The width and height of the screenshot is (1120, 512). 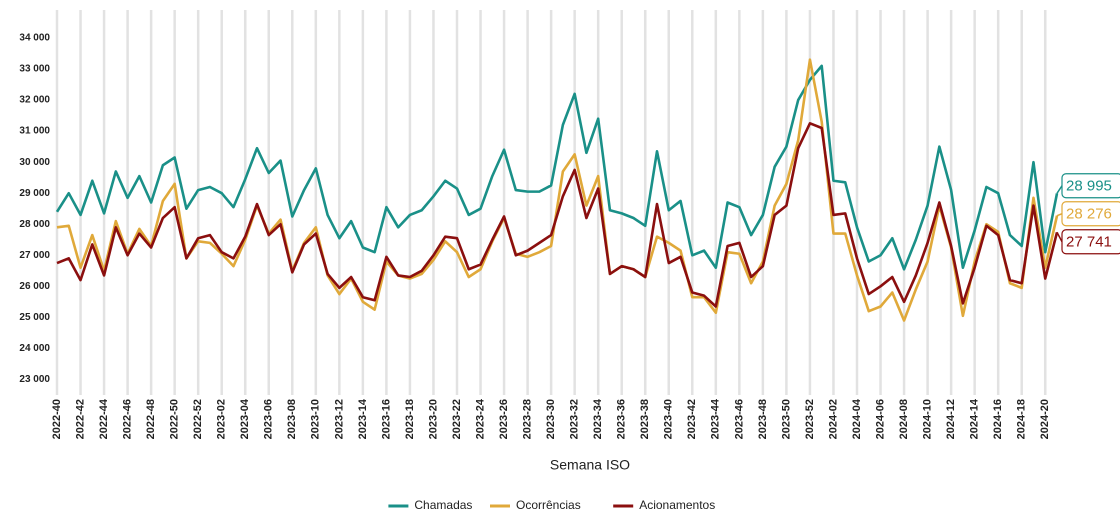 What do you see at coordinates (175, 419) in the screenshot?
I see `x-tick-label: 2022-50` at bounding box center [175, 419].